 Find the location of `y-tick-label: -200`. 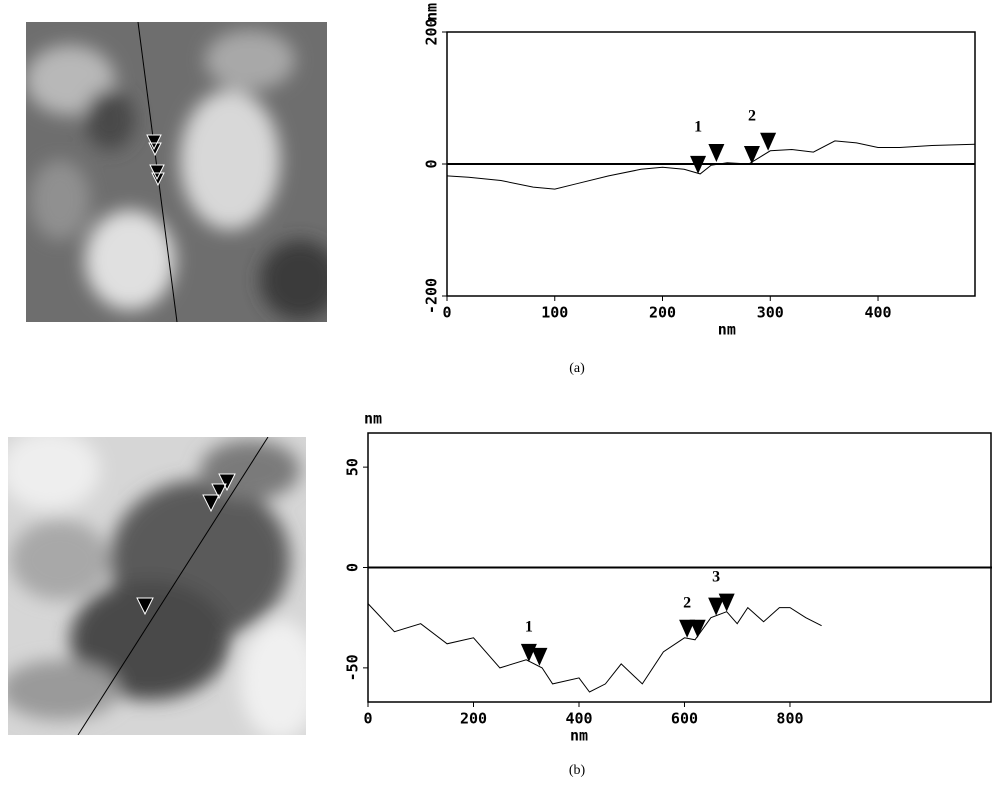

y-tick-label: -200 is located at coordinates (432, 296).